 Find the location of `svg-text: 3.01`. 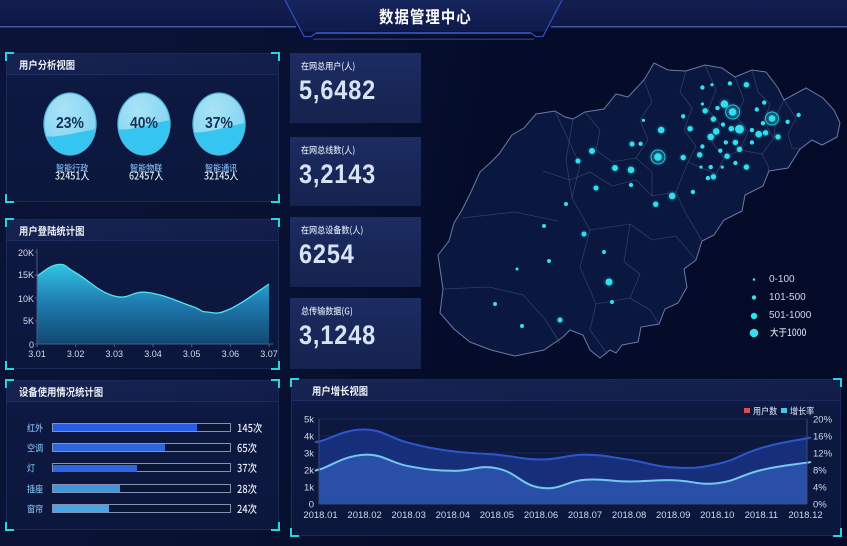

svg-text: 3.01 is located at coordinates (37, 354).